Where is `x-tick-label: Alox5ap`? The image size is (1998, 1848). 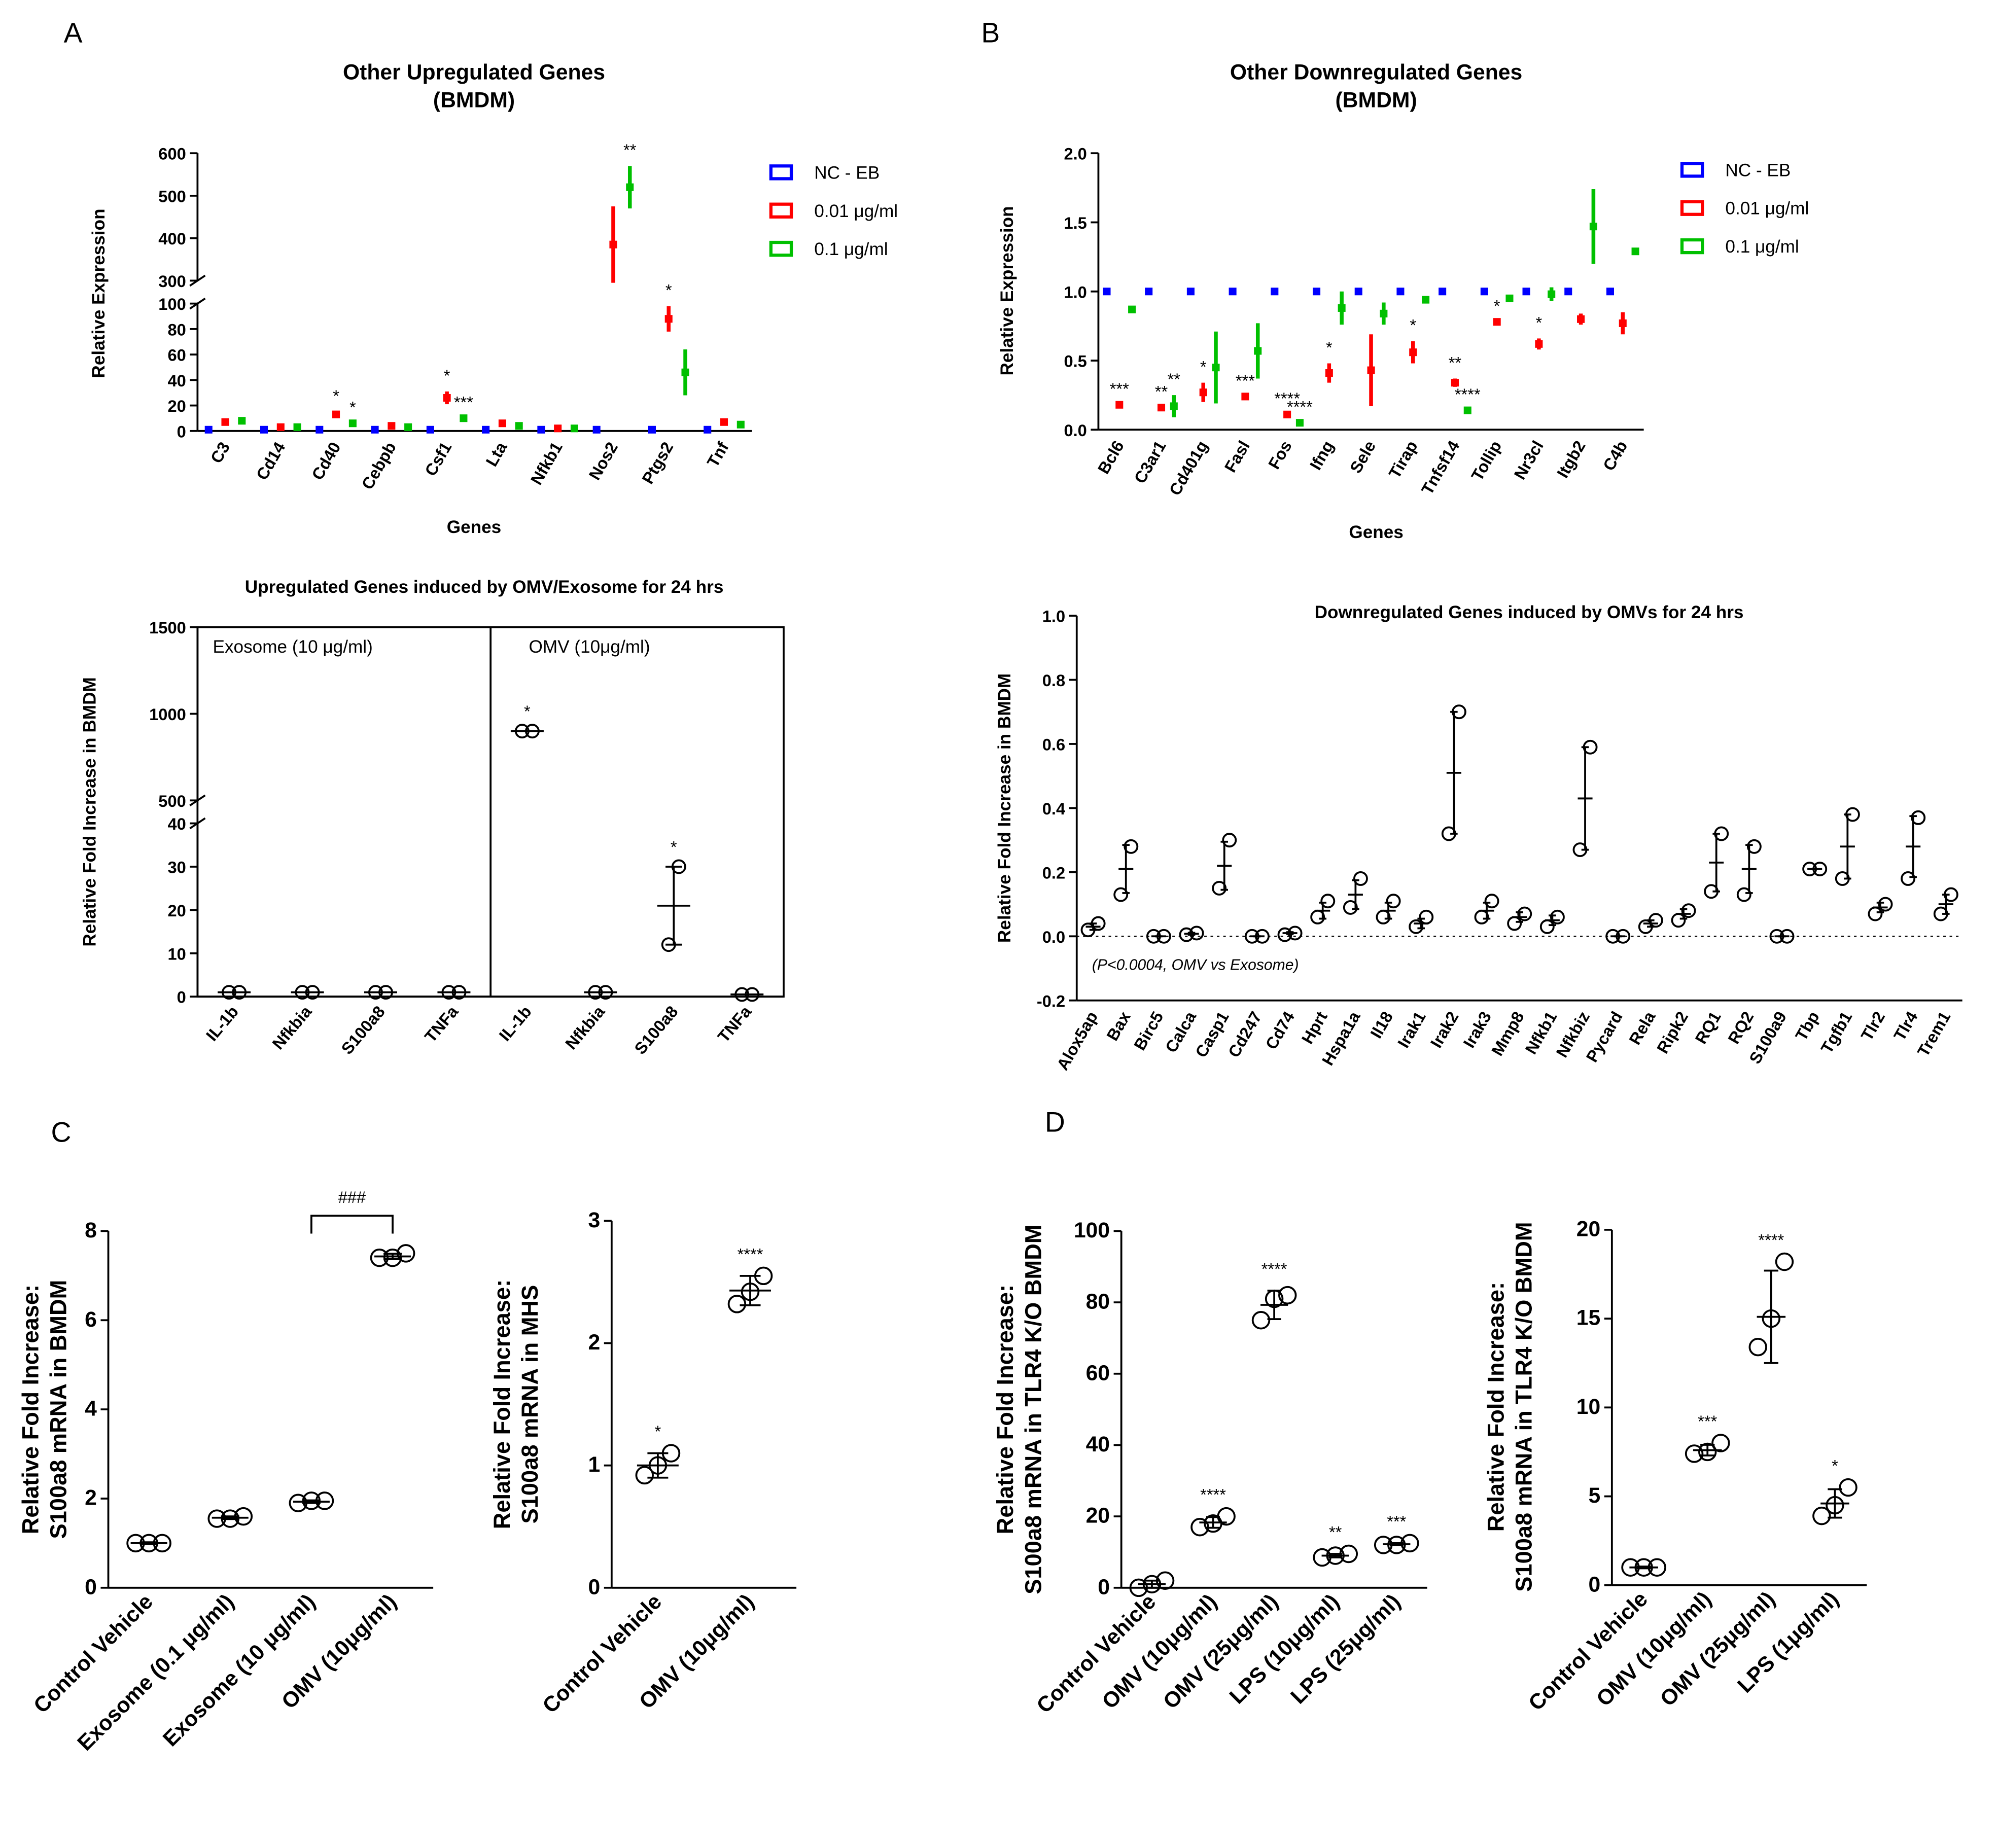 x-tick-label: Alox5ap is located at coordinates (1077, 1040).